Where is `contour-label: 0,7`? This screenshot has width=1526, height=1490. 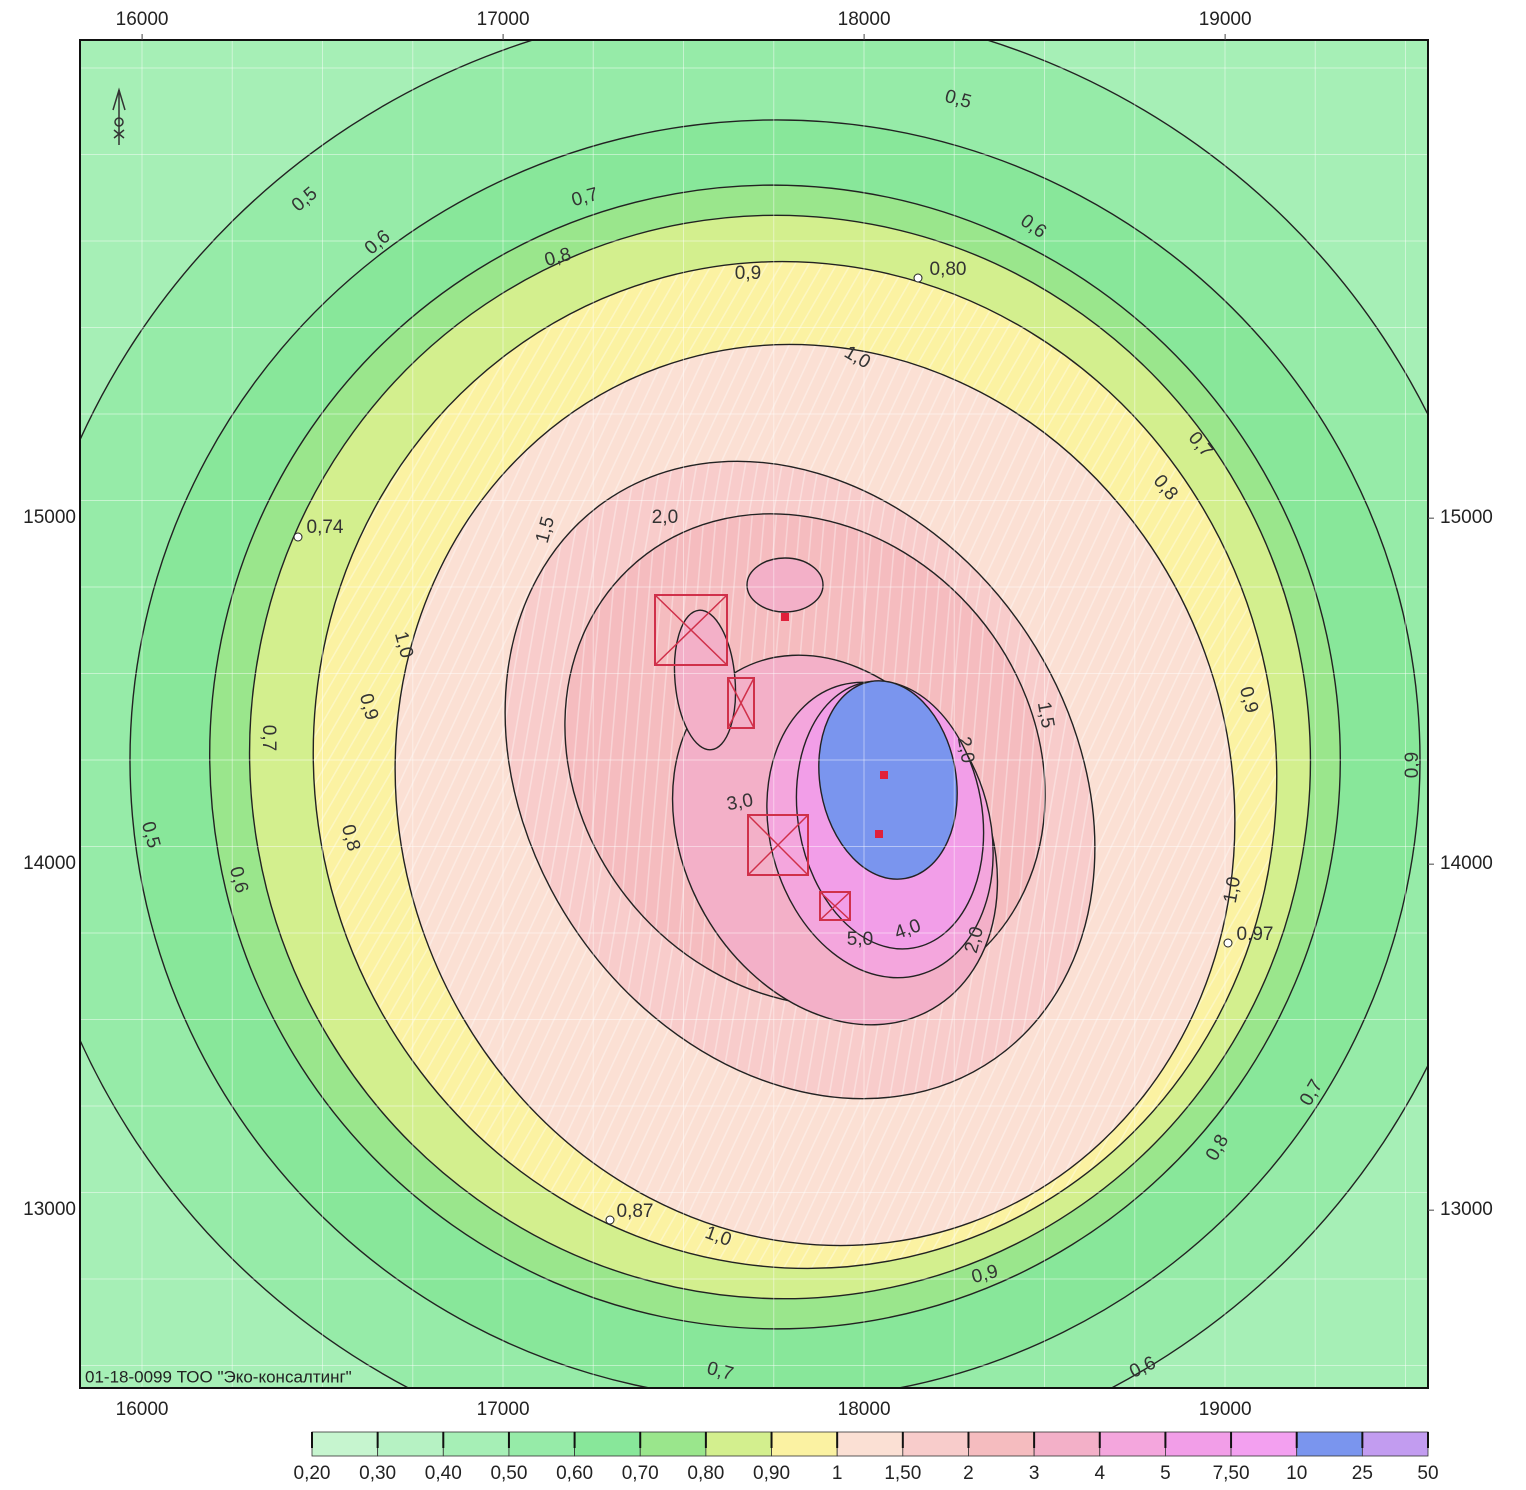
contour-label: 0,7 is located at coordinates (268, 738).